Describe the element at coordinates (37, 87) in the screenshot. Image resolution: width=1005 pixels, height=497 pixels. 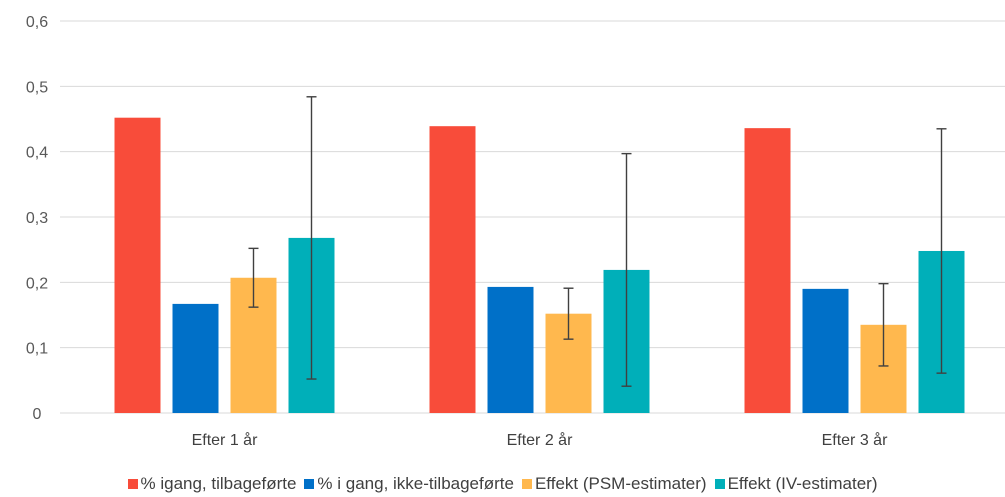
I see `y-tick-label: 0,5` at that location.